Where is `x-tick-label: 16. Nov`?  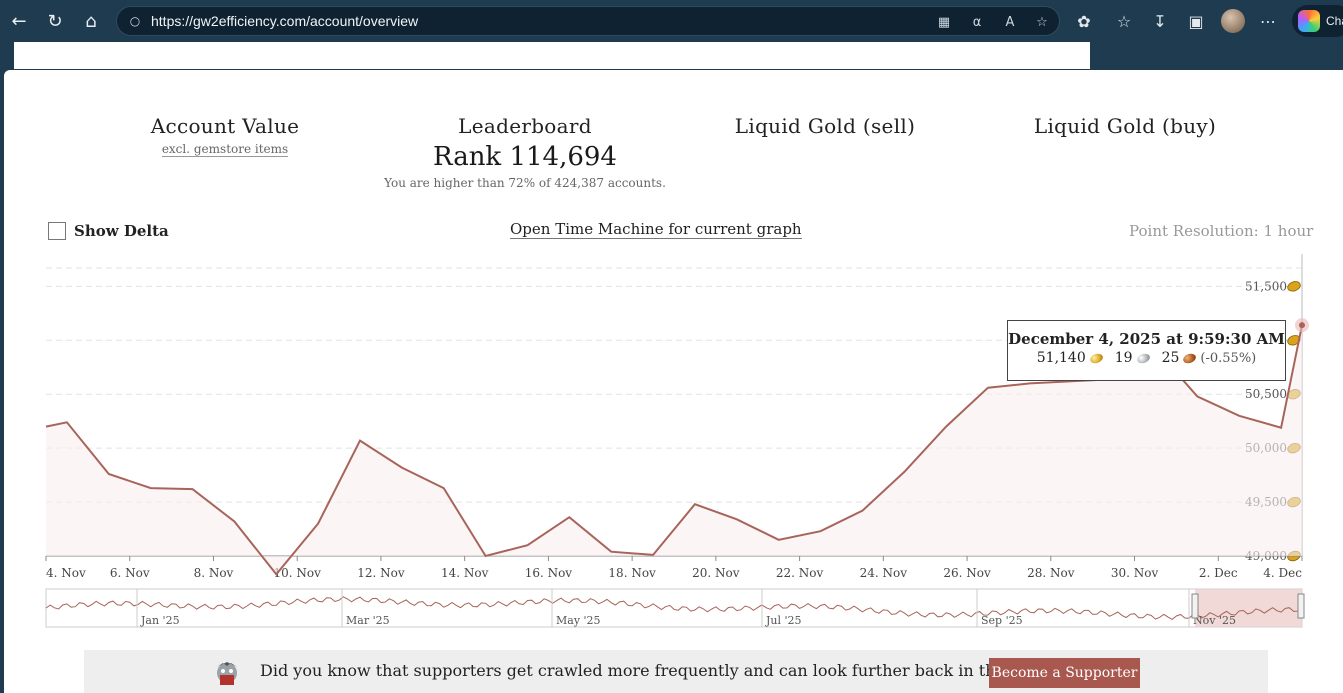 x-tick-label: 16. Nov is located at coordinates (549, 573).